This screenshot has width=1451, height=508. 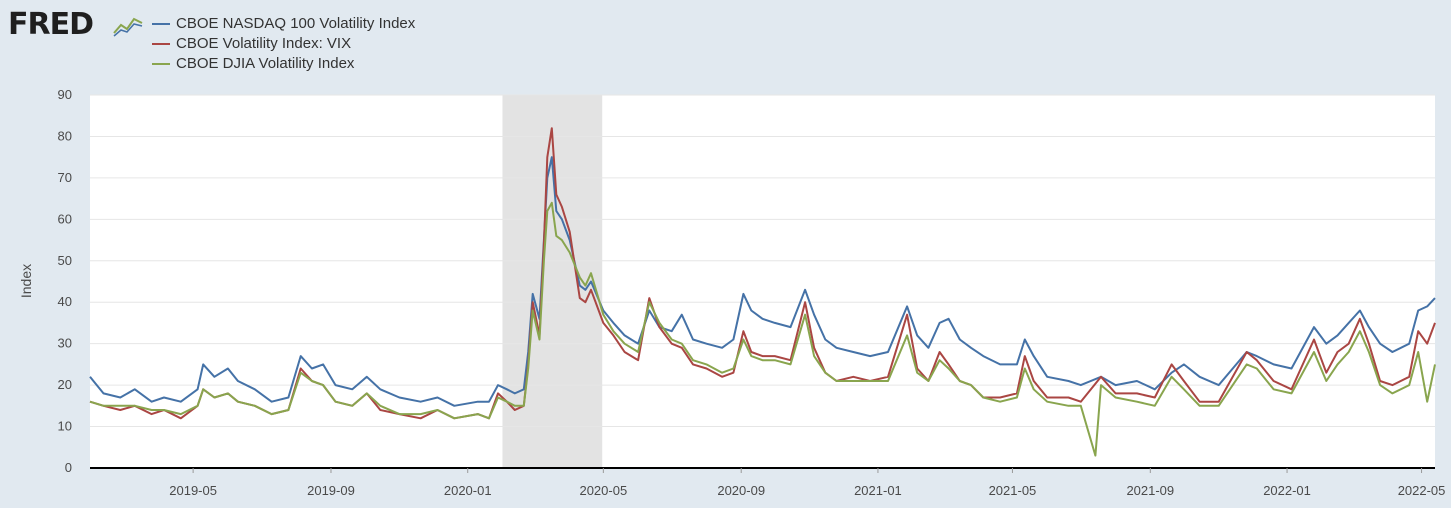 What do you see at coordinates (1150, 490) in the screenshot?
I see `x-tick-label: 2021-09` at bounding box center [1150, 490].